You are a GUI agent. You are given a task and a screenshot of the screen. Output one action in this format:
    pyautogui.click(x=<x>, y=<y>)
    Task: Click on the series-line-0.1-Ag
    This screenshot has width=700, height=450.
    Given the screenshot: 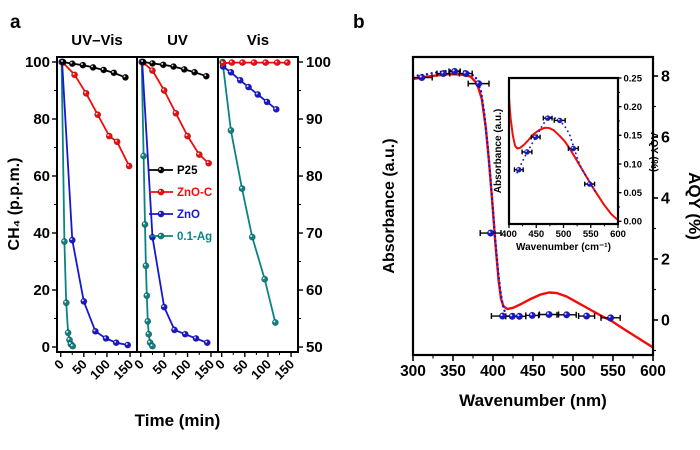 What is the action you would take?
    pyautogui.click(x=249, y=192)
    